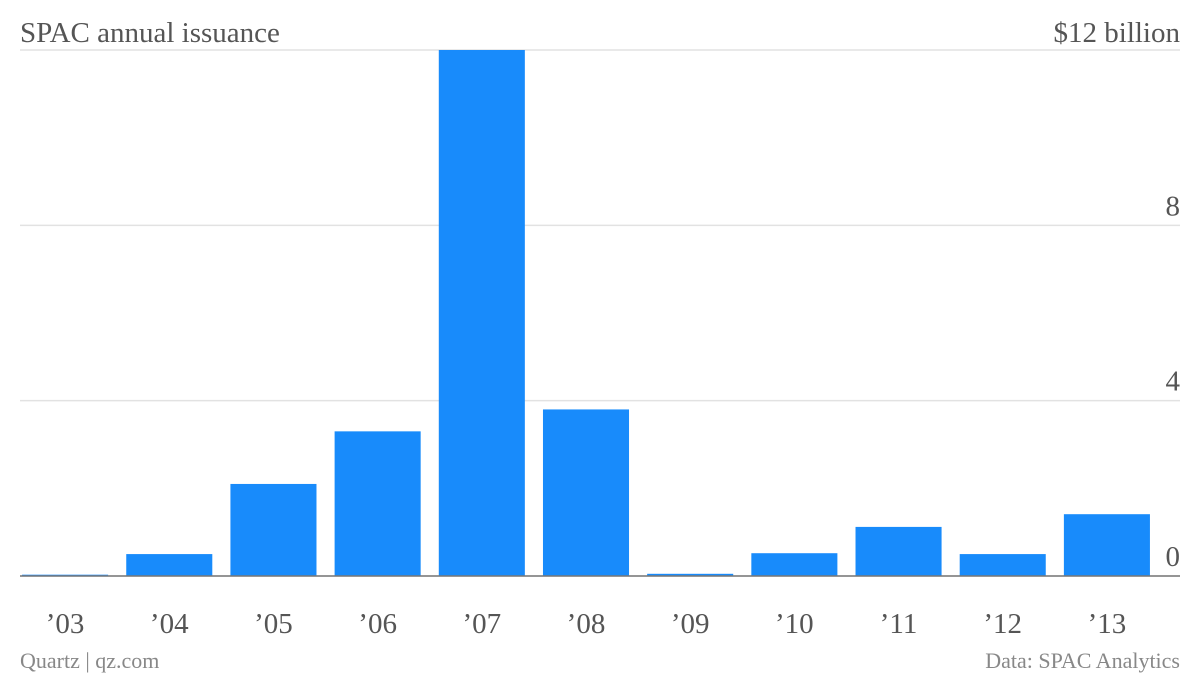 The image size is (1200, 676). What do you see at coordinates (794, 624) in the screenshot?
I see `x-tick-label: ’10` at bounding box center [794, 624].